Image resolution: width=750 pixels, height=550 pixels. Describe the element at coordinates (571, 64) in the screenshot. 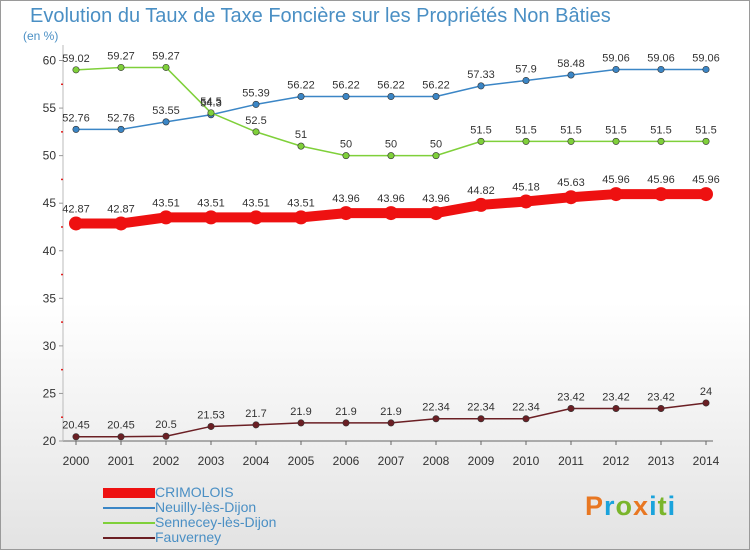

I see `data-label-neuilly-les-dijon: 58.48` at that location.